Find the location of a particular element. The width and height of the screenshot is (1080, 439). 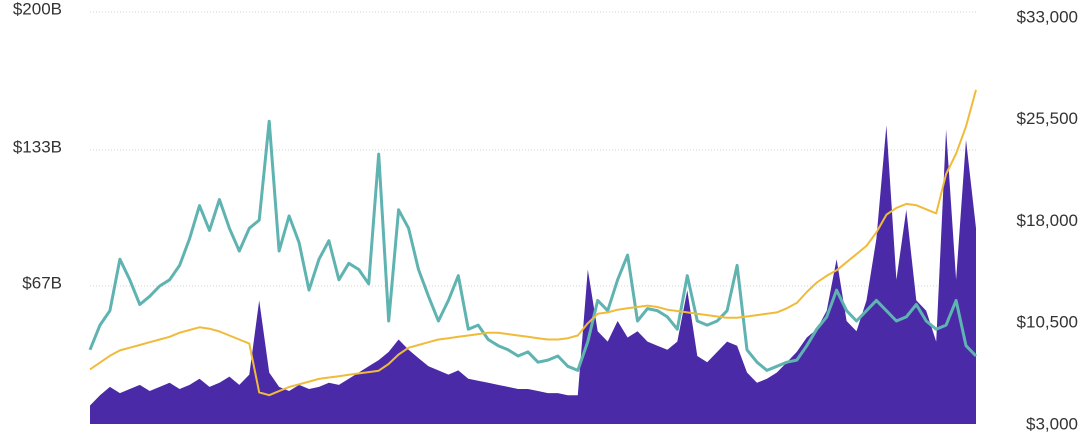

y2-tick-label: $3,000 is located at coordinates (1052, 423).